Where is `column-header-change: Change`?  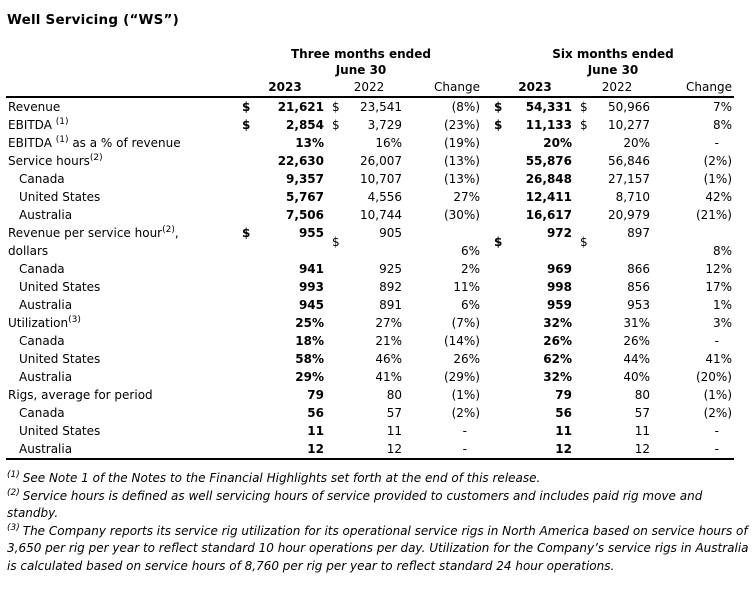
column-header-change: Change is located at coordinates (457, 87).